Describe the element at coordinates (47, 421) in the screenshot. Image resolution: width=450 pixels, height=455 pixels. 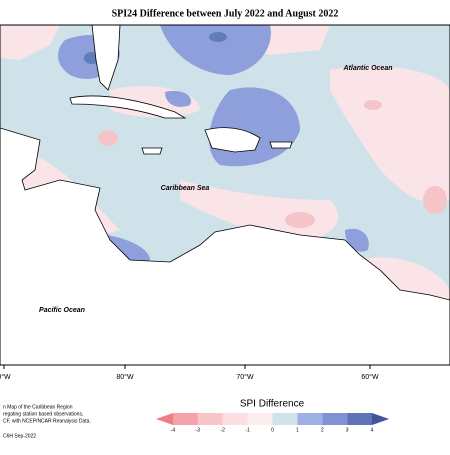
I see `note-line: CF, with NCEP/NCAR Reanalysis Data.` at that location.